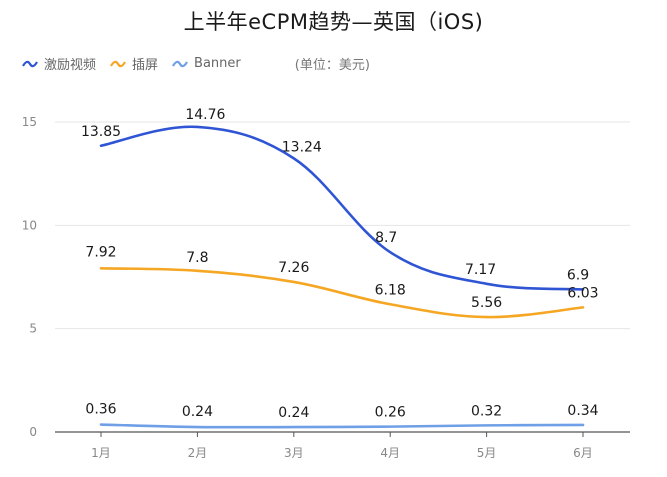  What do you see at coordinates (390, 290) in the screenshot?
I see `data-label: 6.18` at bounding box center [390, 290].